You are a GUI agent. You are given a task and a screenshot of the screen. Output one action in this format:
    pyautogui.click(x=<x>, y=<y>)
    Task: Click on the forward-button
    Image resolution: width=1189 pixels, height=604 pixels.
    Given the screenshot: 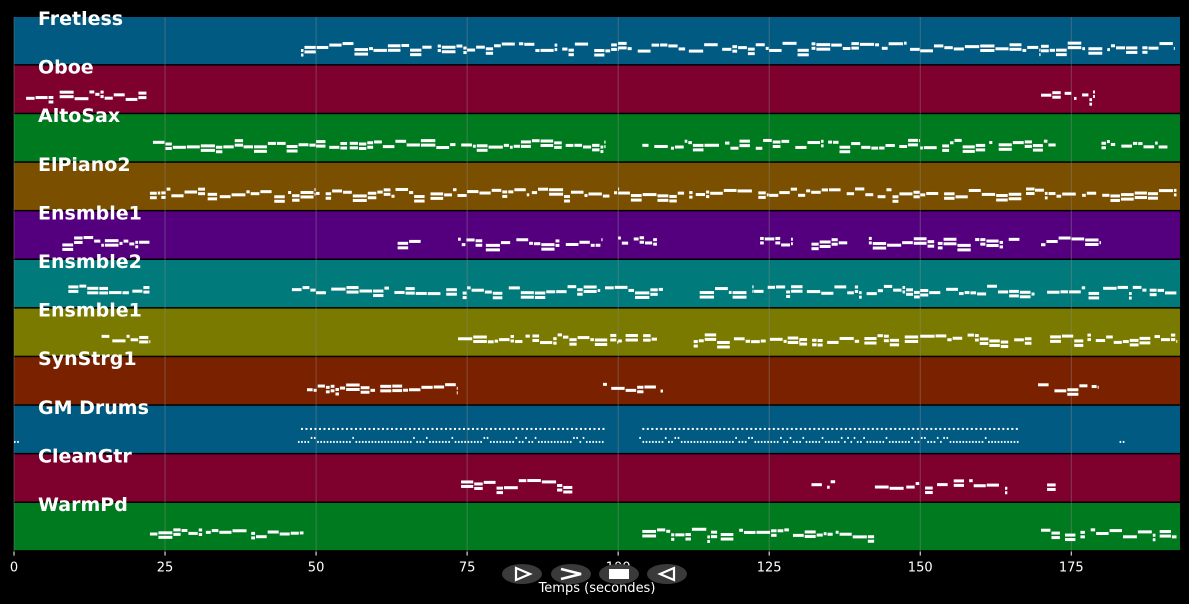 What is the action you would take?
    pyautogui.click(x=571, y=574)
    